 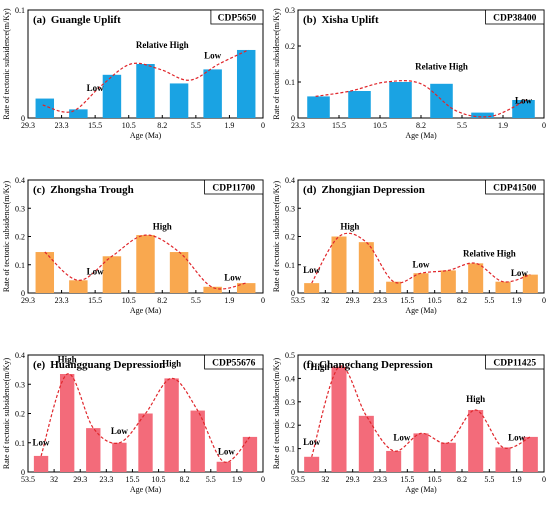 I want to click on y-tick-label: 0.1, so click(x=290, y=265).